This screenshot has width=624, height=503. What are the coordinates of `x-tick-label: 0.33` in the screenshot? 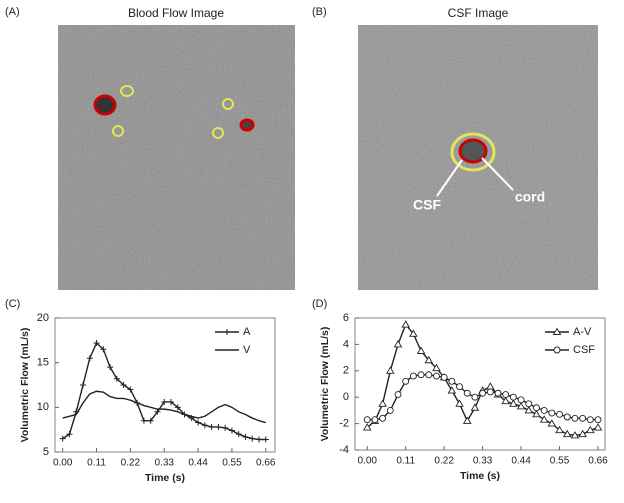 It's located at (164, 463).